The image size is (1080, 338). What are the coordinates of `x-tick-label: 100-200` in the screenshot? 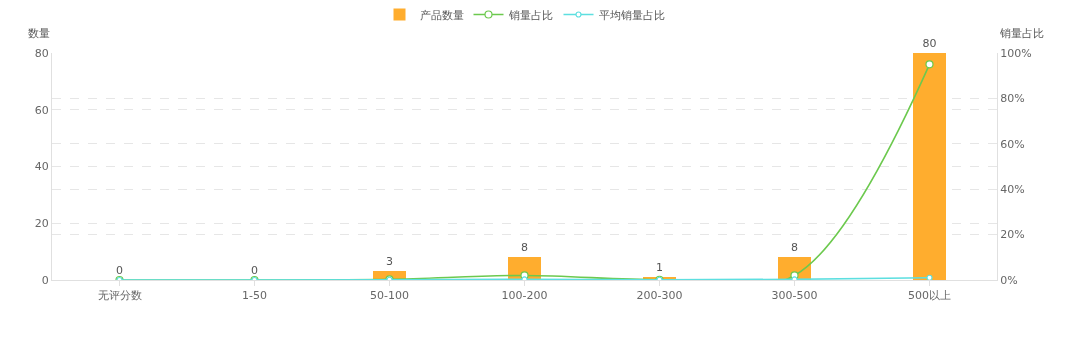 It's located at (524, 296).